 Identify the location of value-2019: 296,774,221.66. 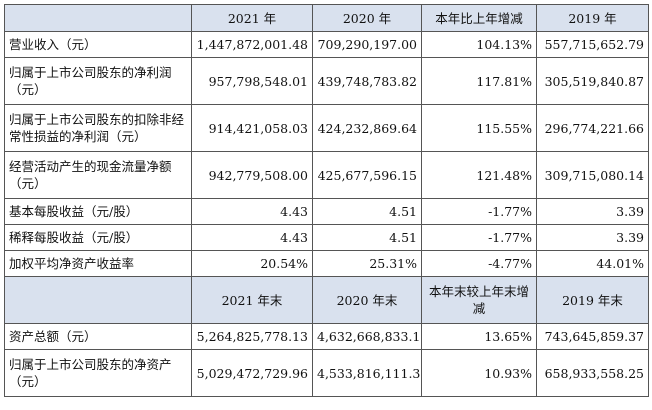
(592, 128).